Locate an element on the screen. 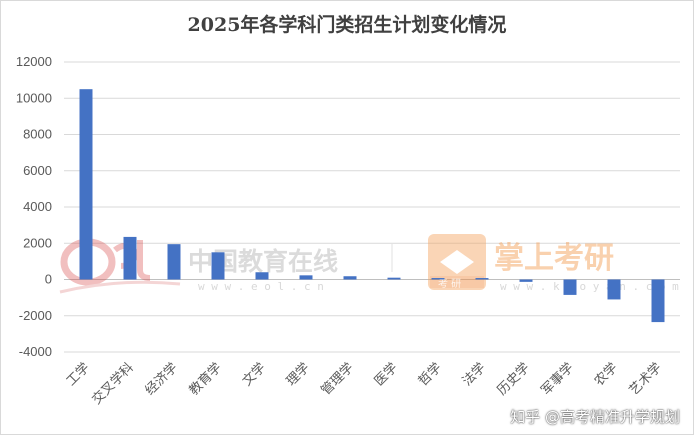 The width and height of the screenshot is (694, 435). eol-watermark-name: 中国教育在线 is located at coordinates (263, 261).